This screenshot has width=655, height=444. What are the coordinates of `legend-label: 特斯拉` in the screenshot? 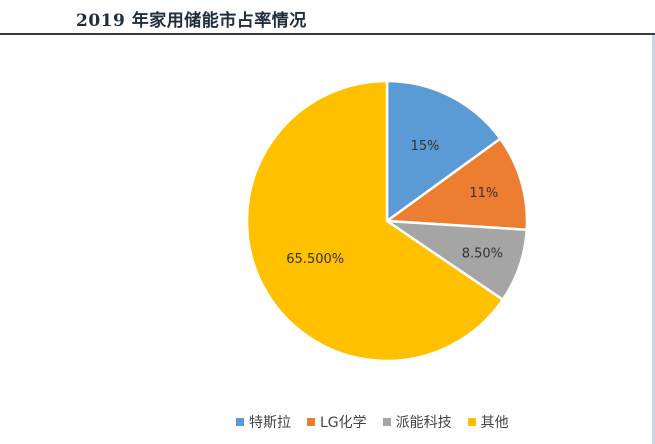 It's located at (270, 423).